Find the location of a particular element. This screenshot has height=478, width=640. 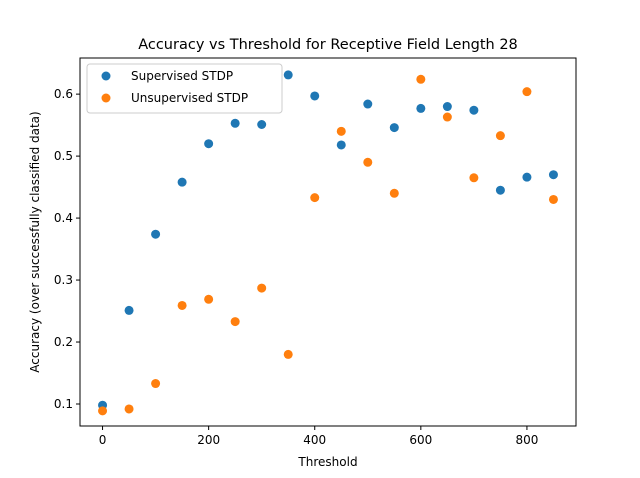

x-tick-label: 0 is located at coordinates (103, 440).